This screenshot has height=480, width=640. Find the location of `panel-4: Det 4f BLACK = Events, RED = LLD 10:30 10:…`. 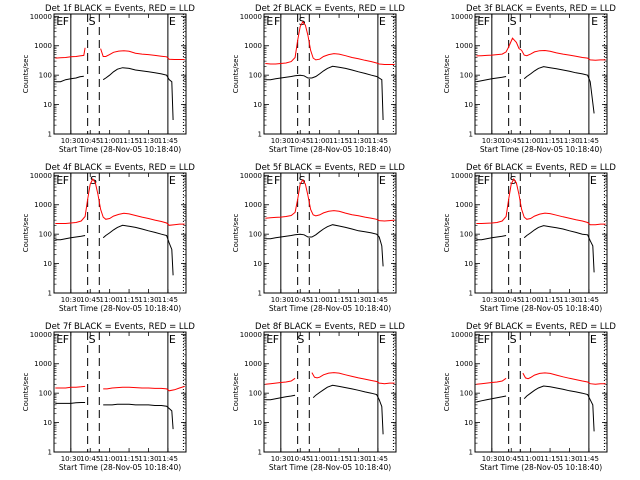

panel-4: Det 4f BLACK = Events, RED = LLD 10:30 10:… is located at coordinates (108, 238).